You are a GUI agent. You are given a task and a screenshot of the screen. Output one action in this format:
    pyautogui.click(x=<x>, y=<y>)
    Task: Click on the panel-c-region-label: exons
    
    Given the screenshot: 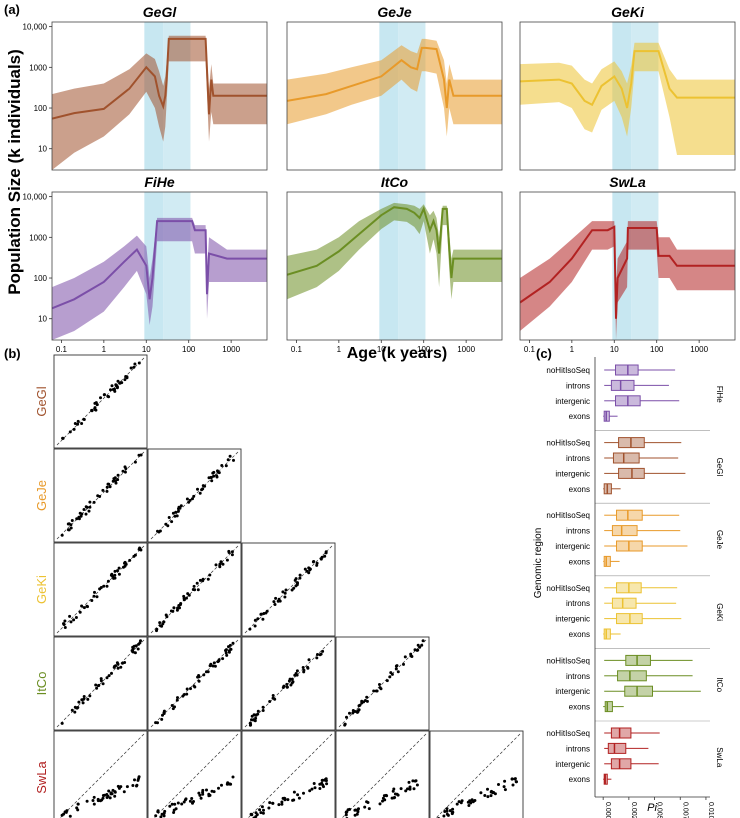 What is the action you would take?
    pyautogui.click(x=579, y=489)
    